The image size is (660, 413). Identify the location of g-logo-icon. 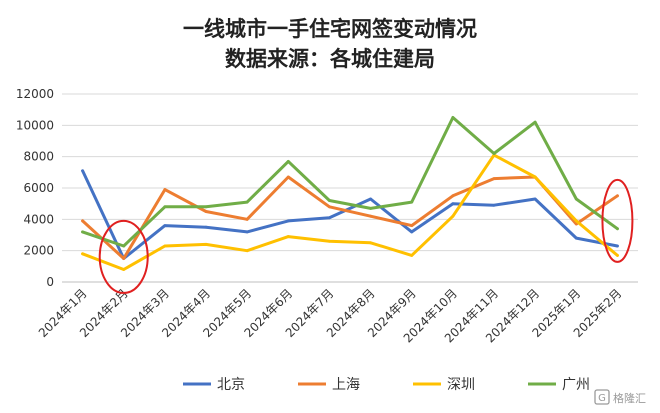
(602, 397).